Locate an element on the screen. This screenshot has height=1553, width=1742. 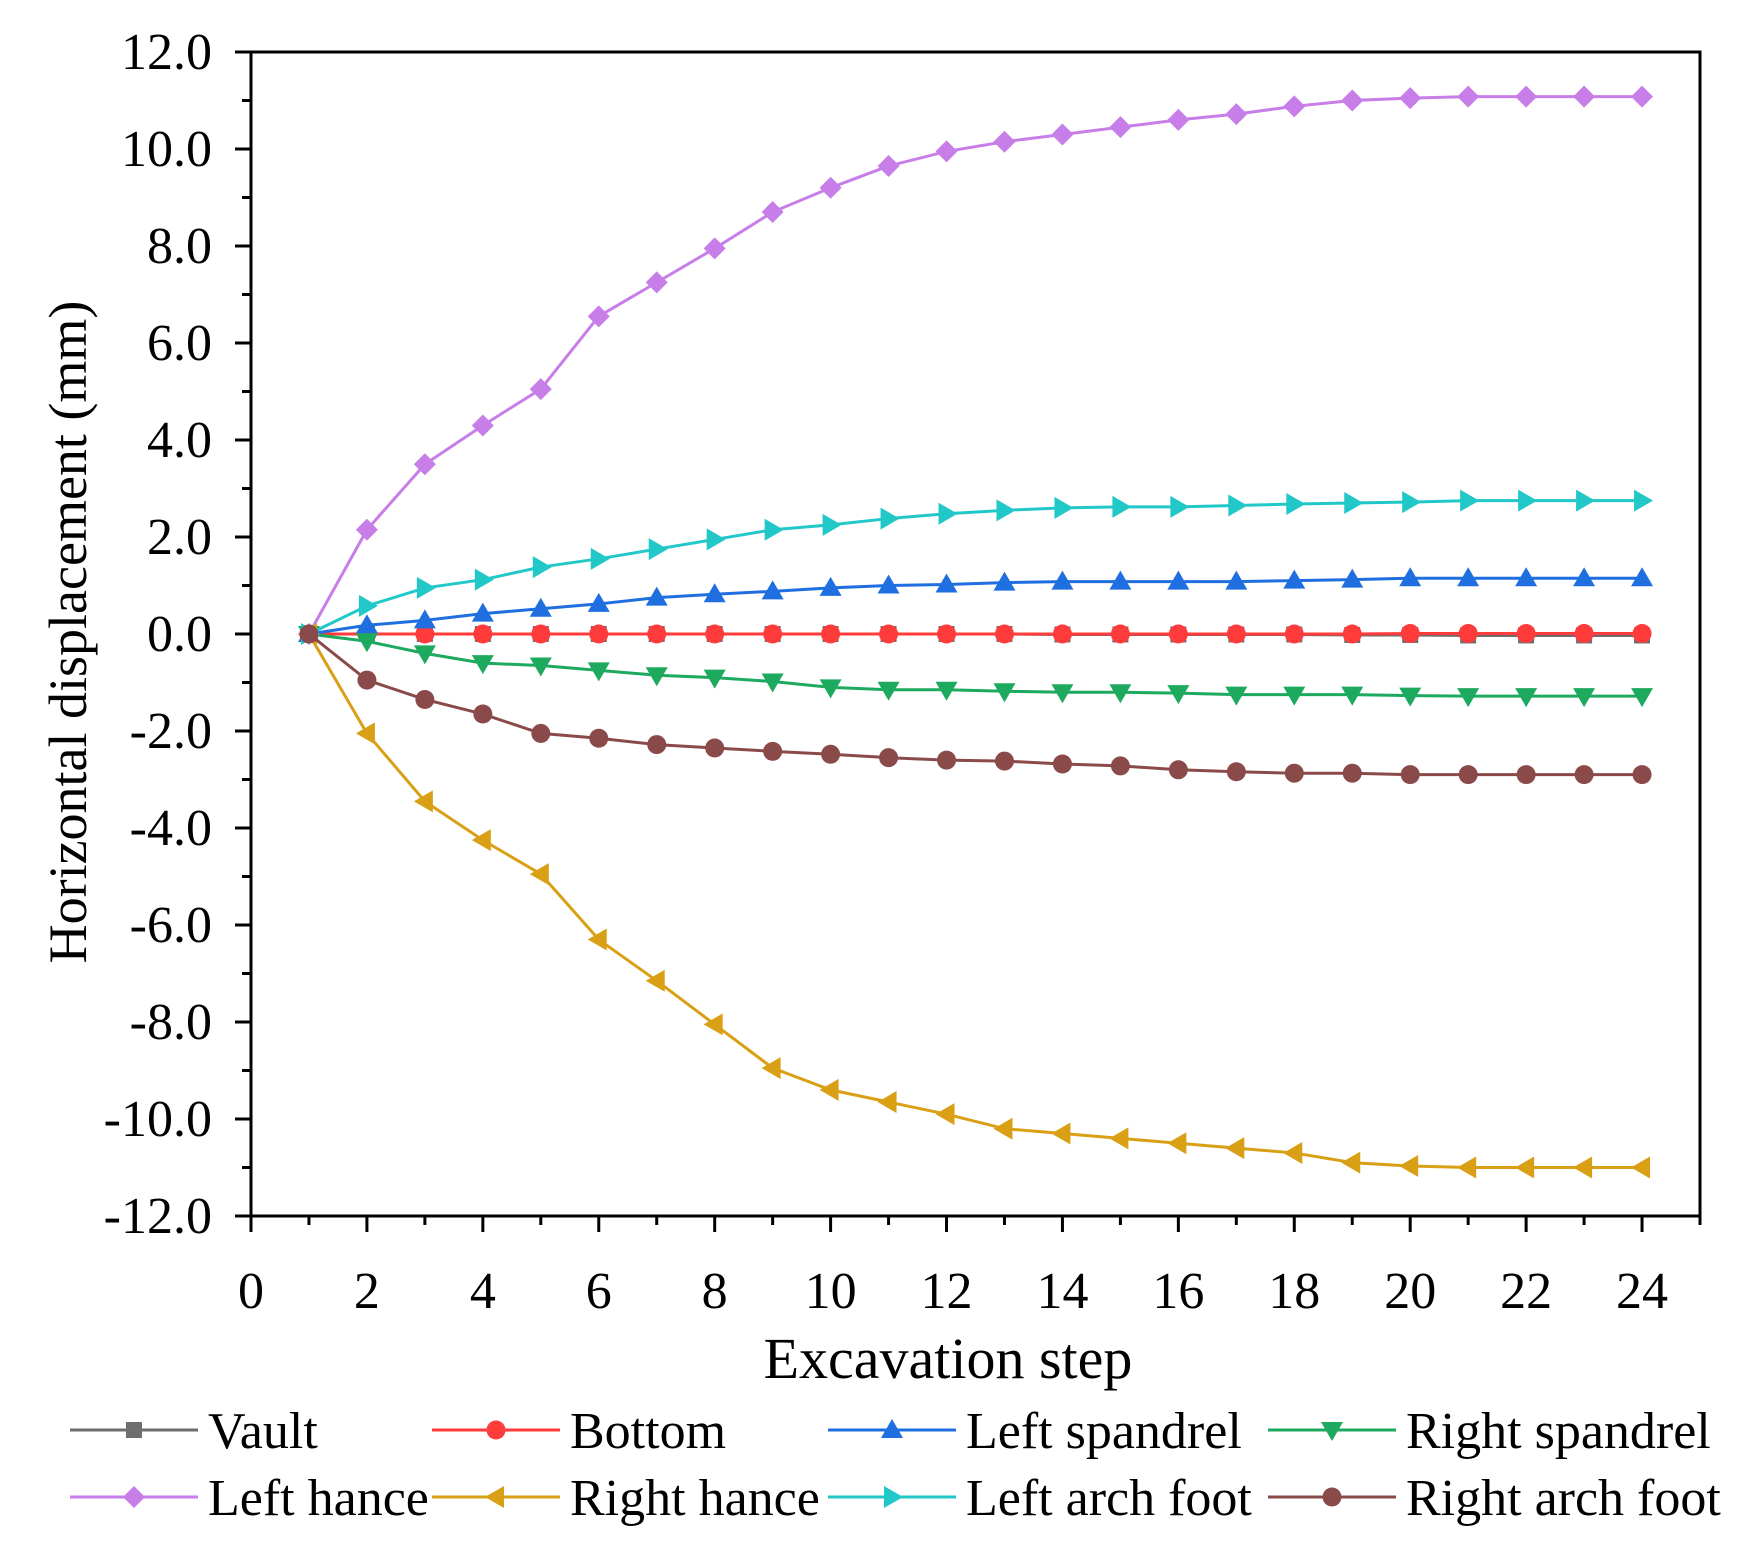
series-right-arch-foot is located at coordinates (975, 704).